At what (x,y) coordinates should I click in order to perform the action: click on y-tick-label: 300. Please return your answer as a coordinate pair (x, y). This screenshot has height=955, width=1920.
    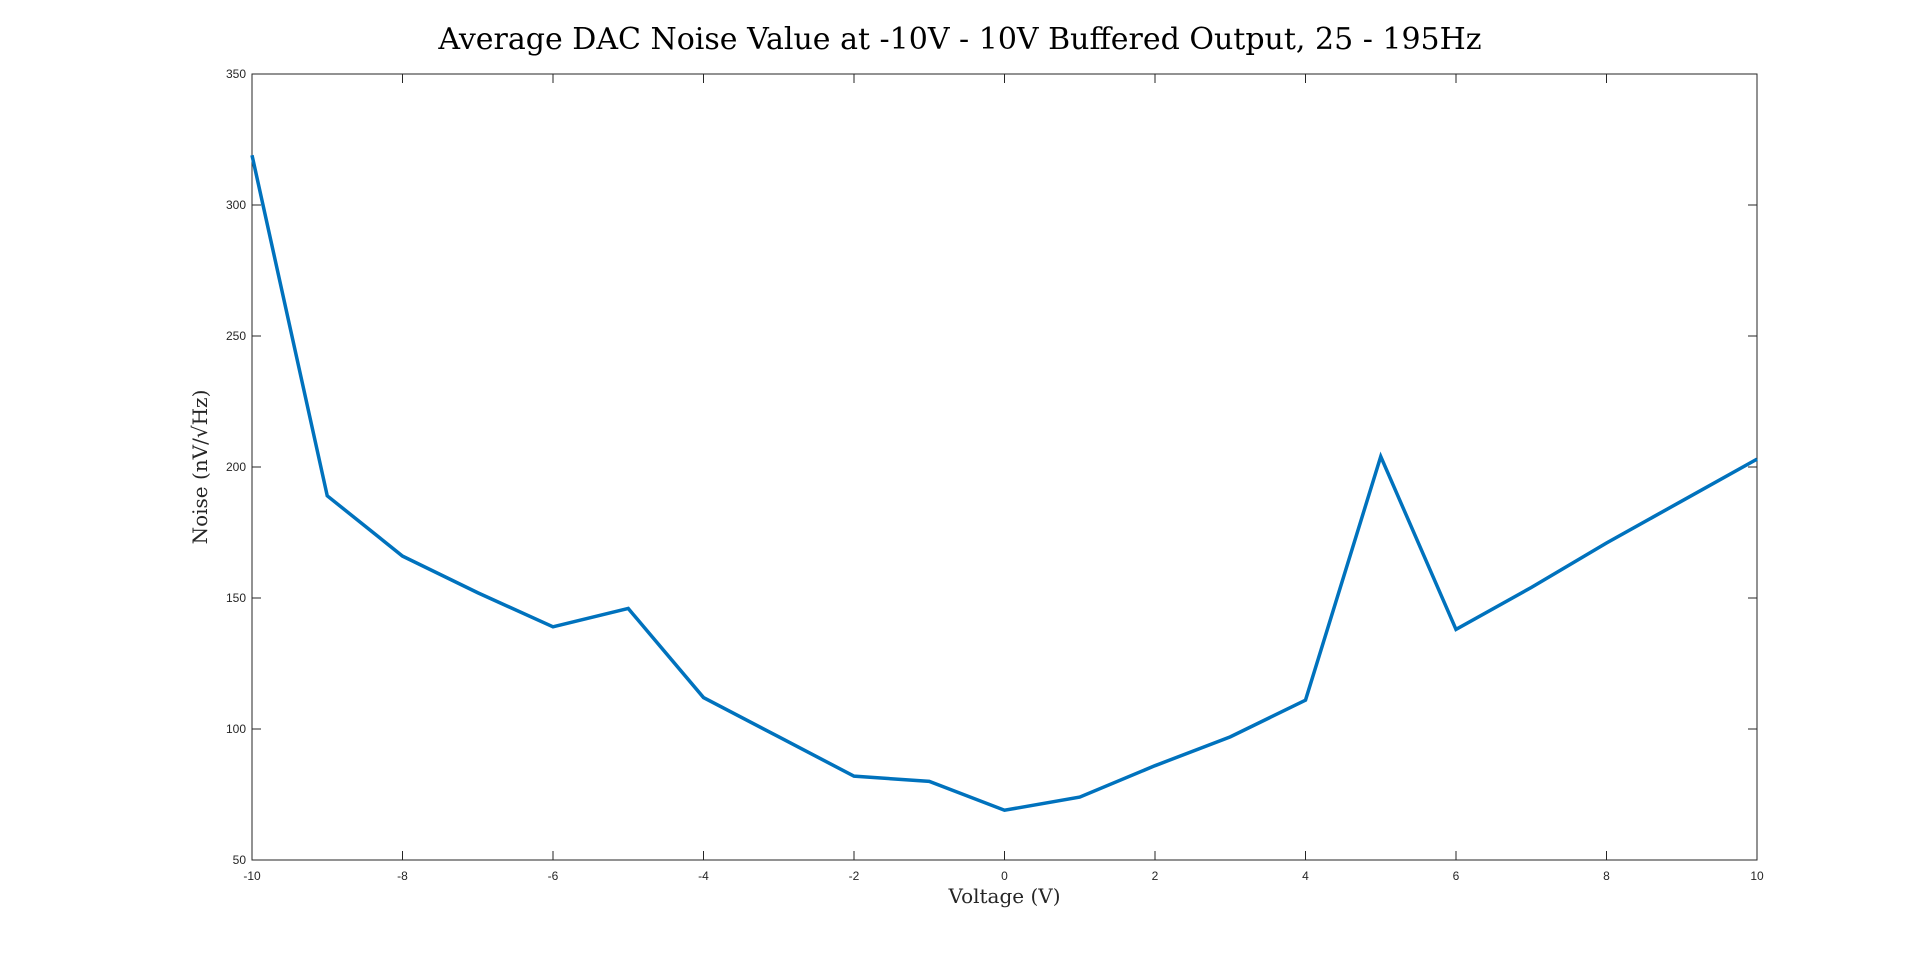
    Looking at the image, I should click on (236, 205).